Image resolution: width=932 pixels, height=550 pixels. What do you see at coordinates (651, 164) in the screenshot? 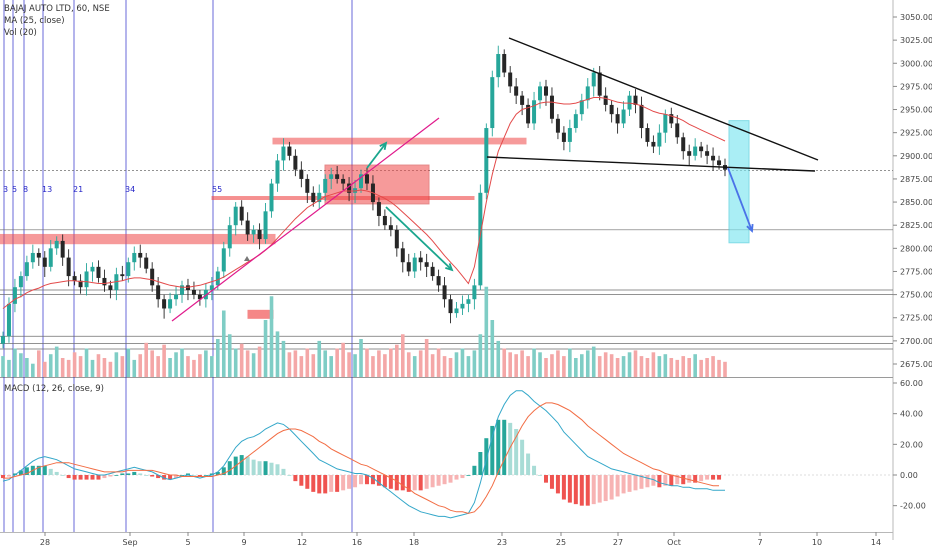
I see `triangle-support-line` at bounding box center [651, 164].